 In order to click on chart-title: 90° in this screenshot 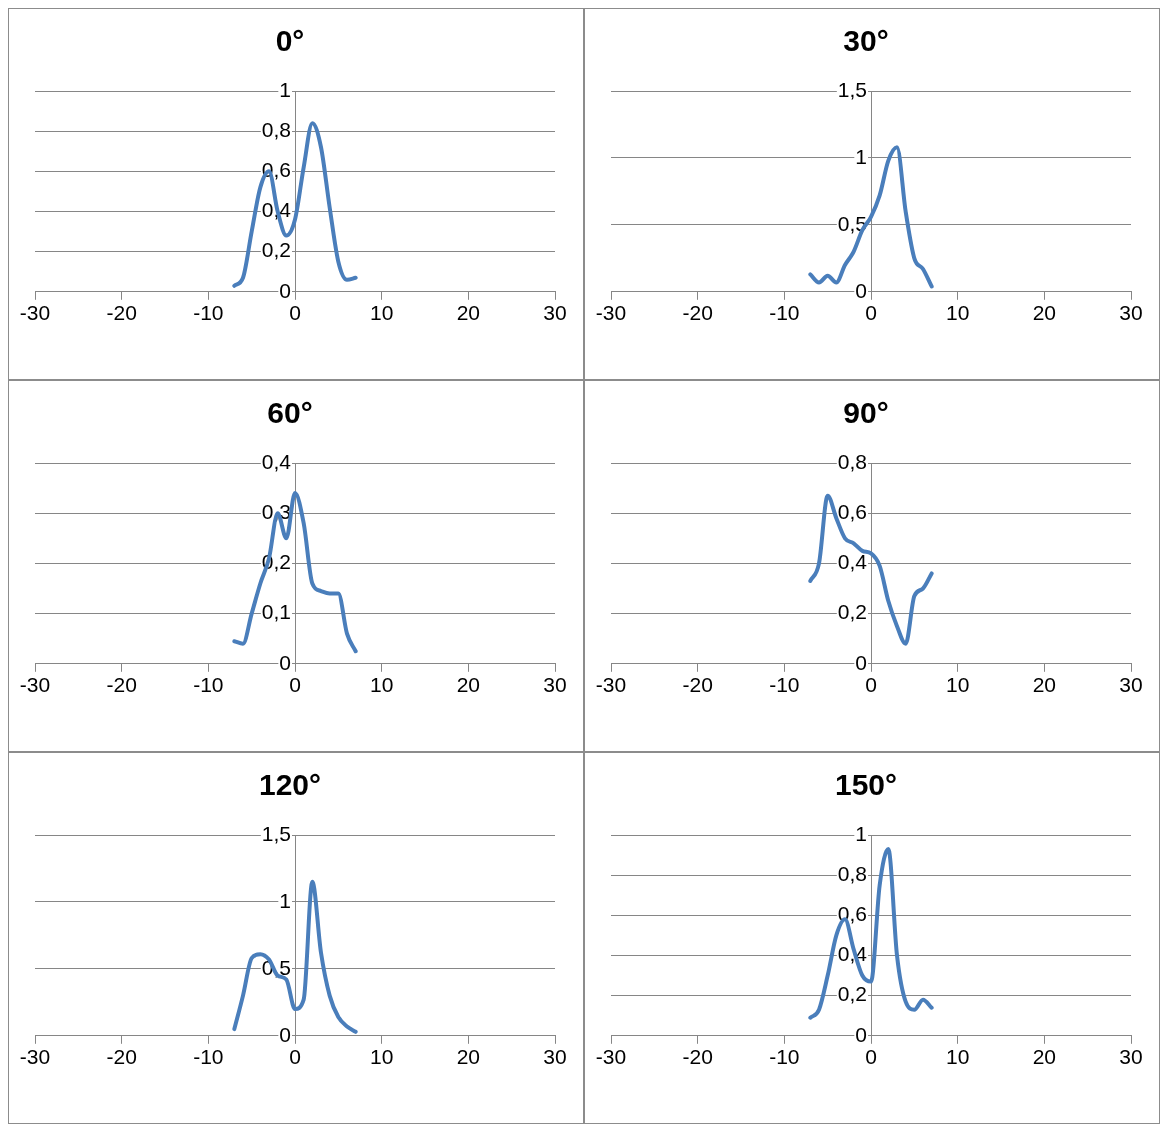, I will do `click(866, 413)`.